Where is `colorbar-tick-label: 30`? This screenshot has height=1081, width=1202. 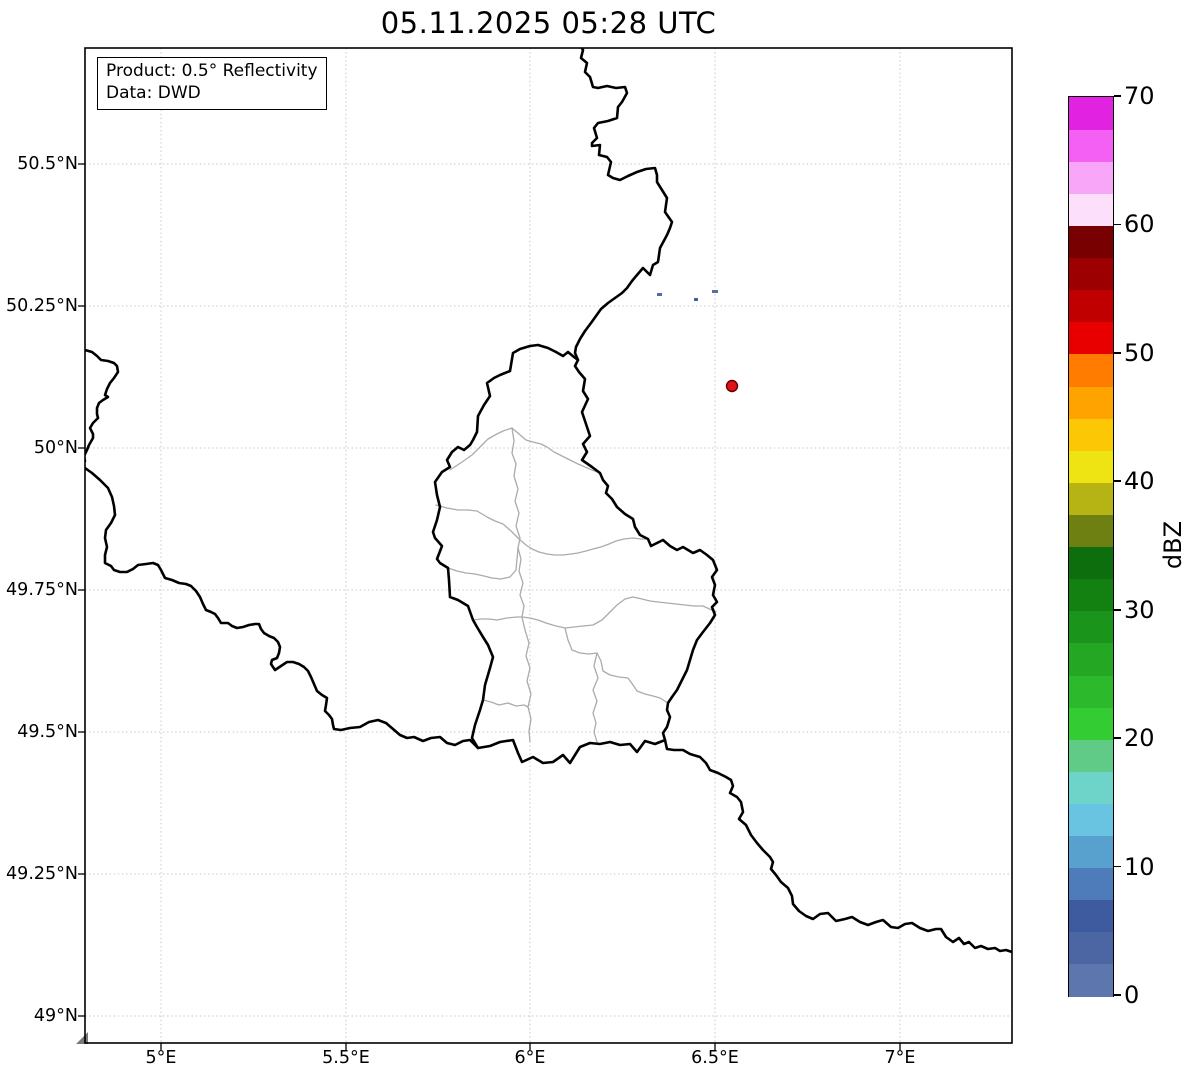
colorbar-tick-label: 30 is located at coordinates (1139, 609).